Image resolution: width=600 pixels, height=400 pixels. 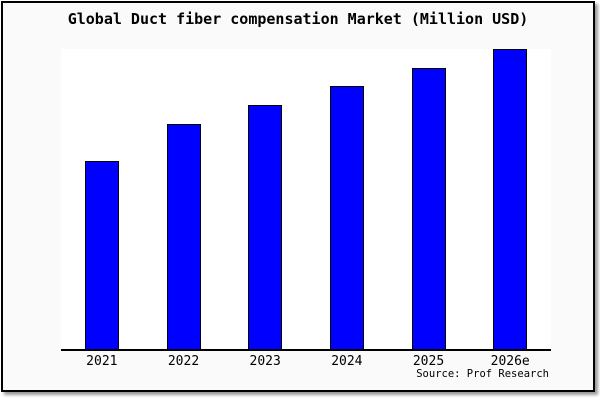 I want to click on x-axis-labels: 2021 2022 2023 2024 2025 2026e, so click(x=306, y=361).